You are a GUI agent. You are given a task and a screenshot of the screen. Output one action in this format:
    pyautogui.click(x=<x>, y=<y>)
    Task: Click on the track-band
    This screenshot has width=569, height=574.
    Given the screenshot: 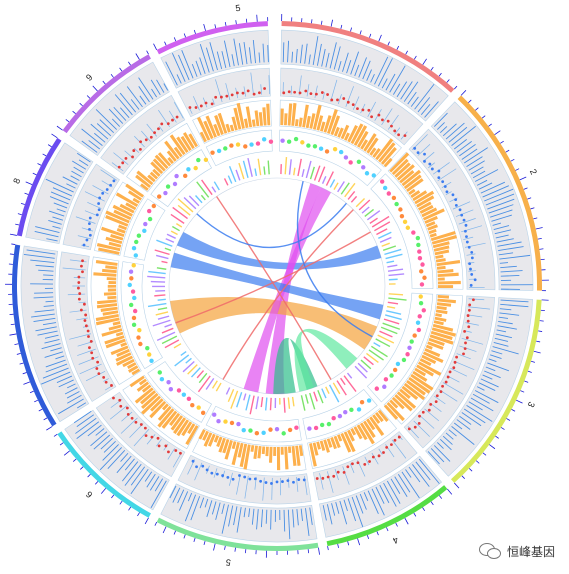 What is the action you would take?
    pyautogui.click(x=253, y=424)
    